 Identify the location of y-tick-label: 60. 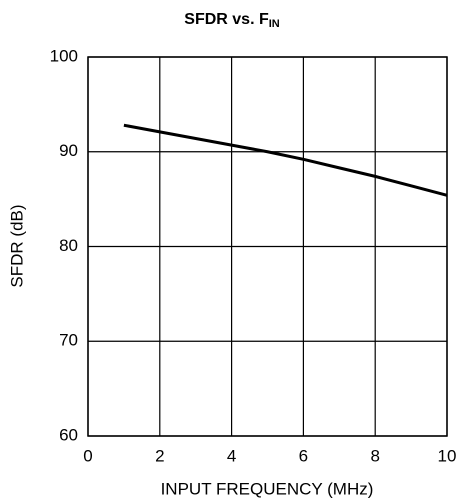
(68, 434).